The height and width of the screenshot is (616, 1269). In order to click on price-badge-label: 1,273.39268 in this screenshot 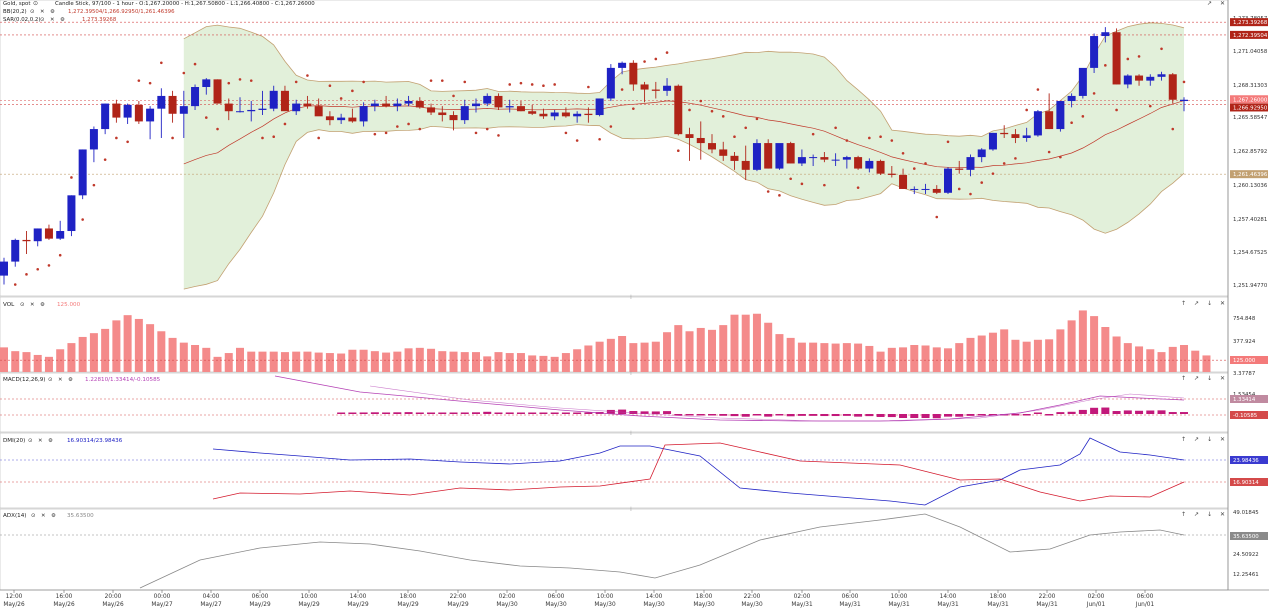, I will do `click(1250, 23)`.